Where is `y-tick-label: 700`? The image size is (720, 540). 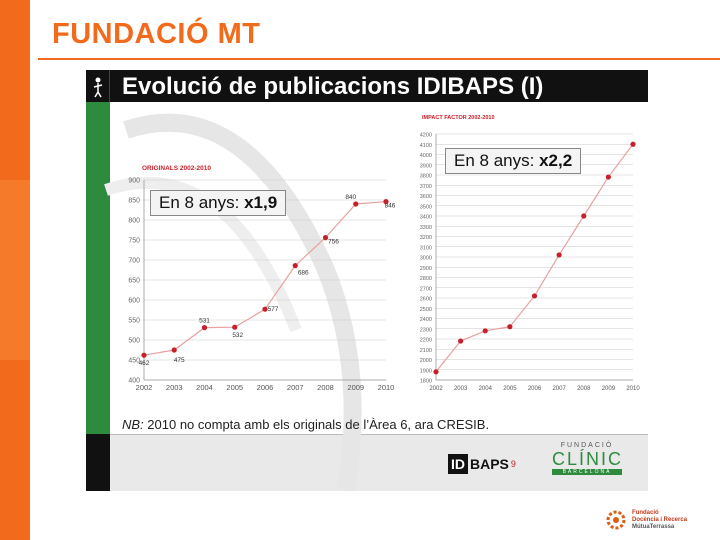 y-tick-label: 700 is located at coordinates (134, 261).